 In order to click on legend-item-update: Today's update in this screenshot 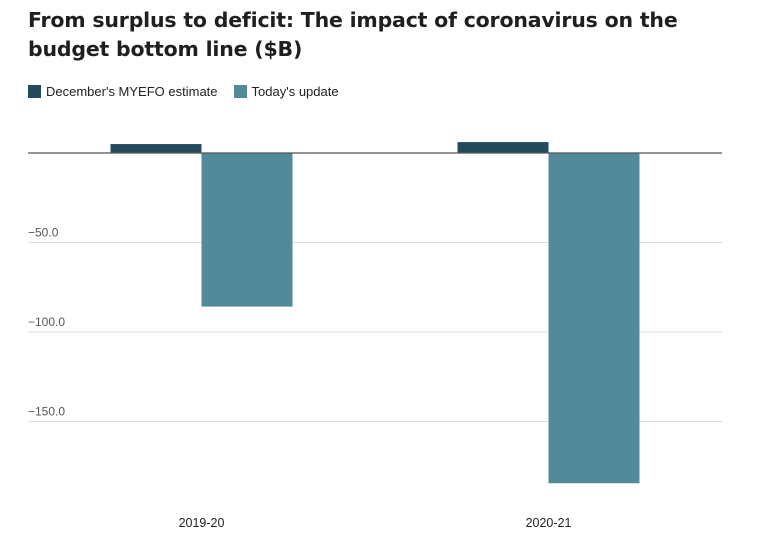, I will do `click(286, 91)`.